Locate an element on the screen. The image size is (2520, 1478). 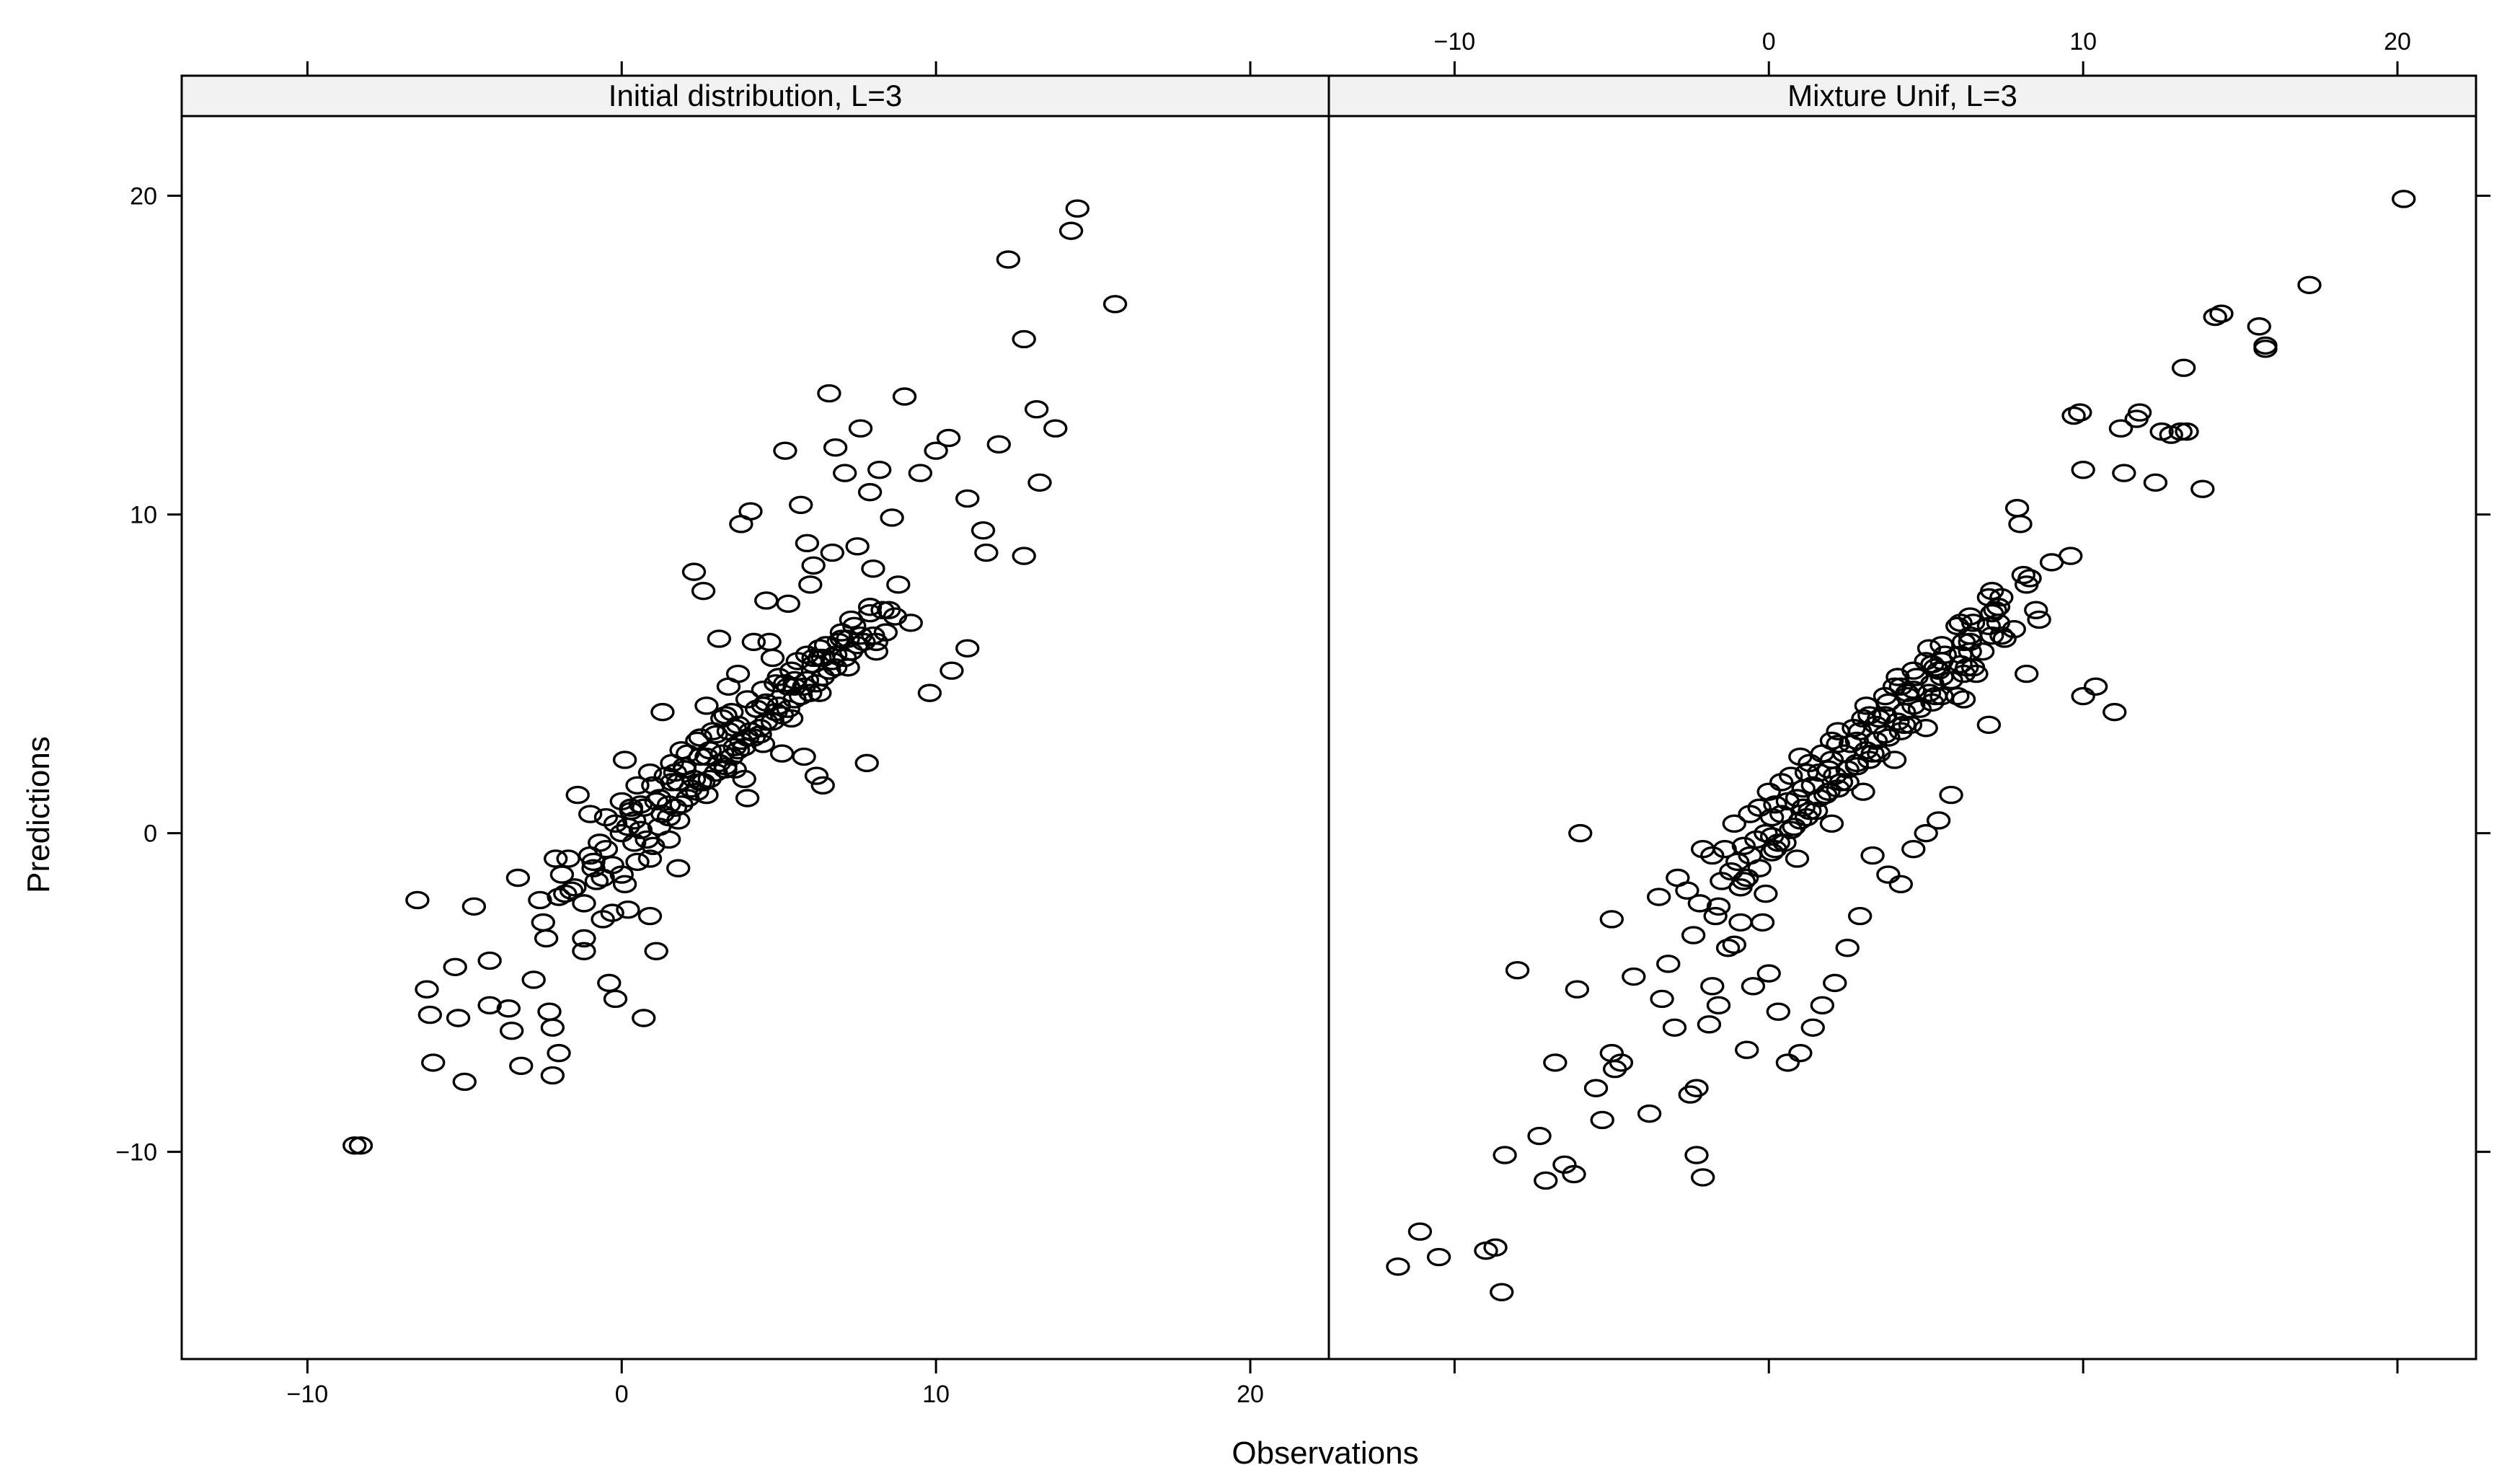
y-tick-label: 10 is located at coordinates (143, 515).